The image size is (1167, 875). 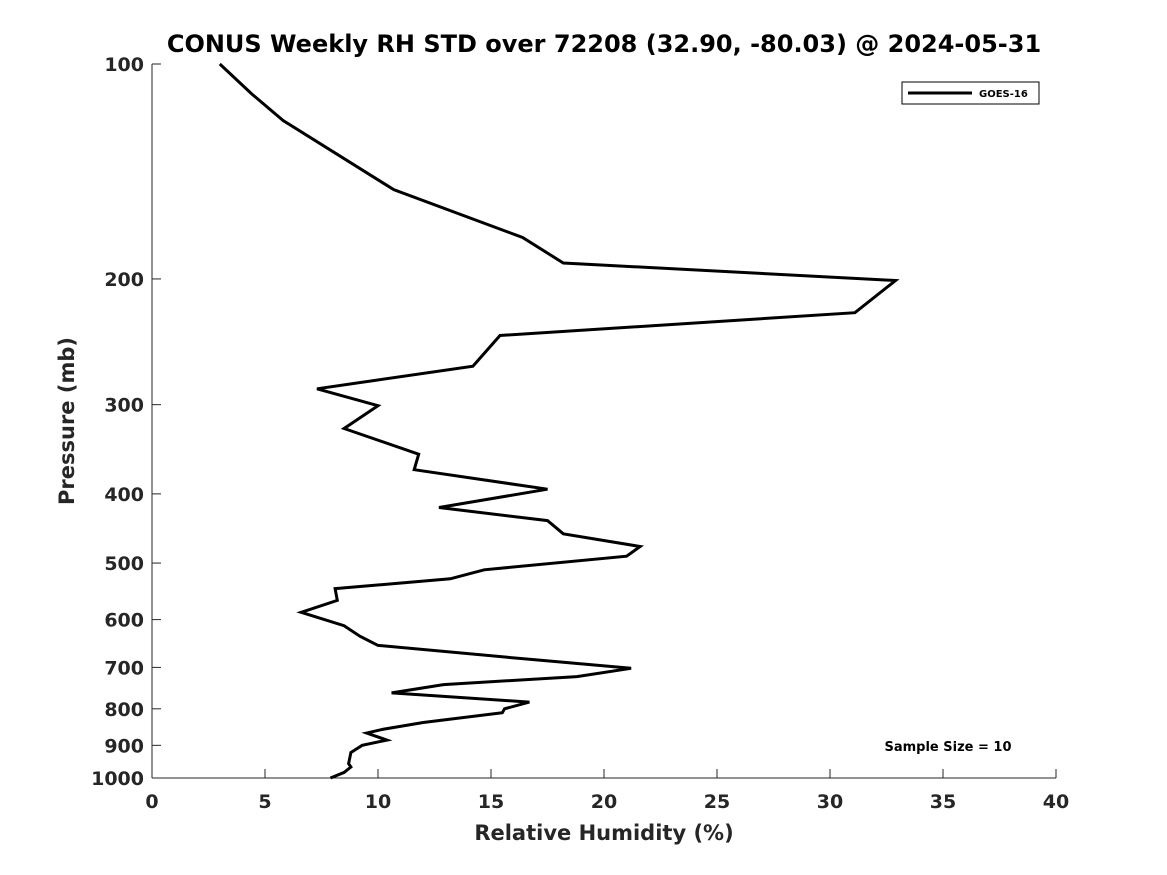 What do you see at coordinates (378, 802) in the screenshot?
I see `x-tick-label: 10` at bounding box center [378, 802].